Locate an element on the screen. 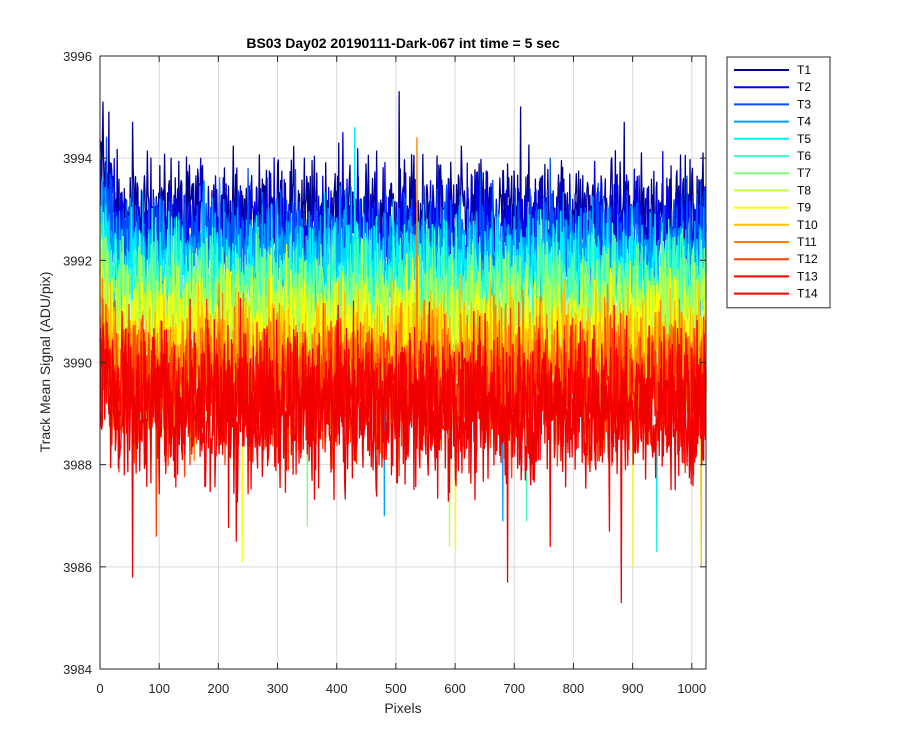 Image resolution: width=900 pixels, height=755 pixels. x-axis-label: Pixels is located at coordinates (402, 708).